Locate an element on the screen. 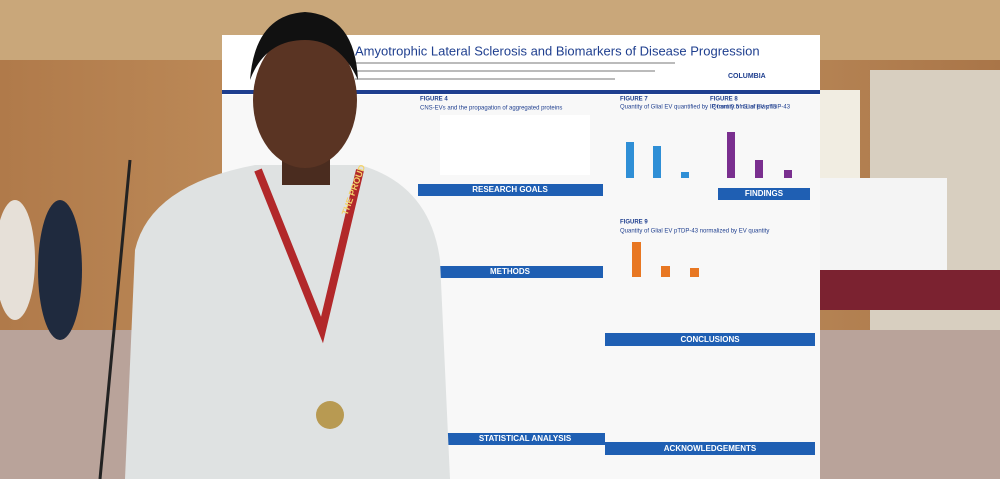  face is located at coordinates (305, 100).